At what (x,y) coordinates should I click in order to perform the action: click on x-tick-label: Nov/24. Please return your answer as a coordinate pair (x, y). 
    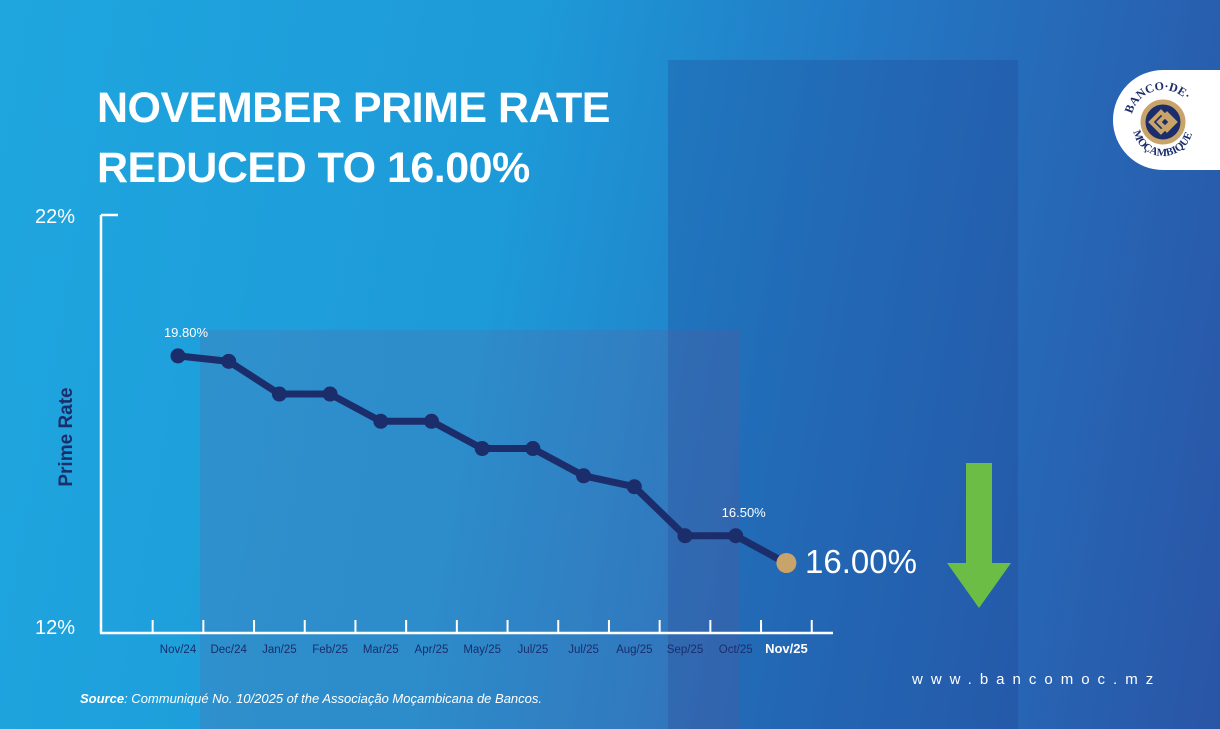
    Looking at the image, I should click on (178, 650).